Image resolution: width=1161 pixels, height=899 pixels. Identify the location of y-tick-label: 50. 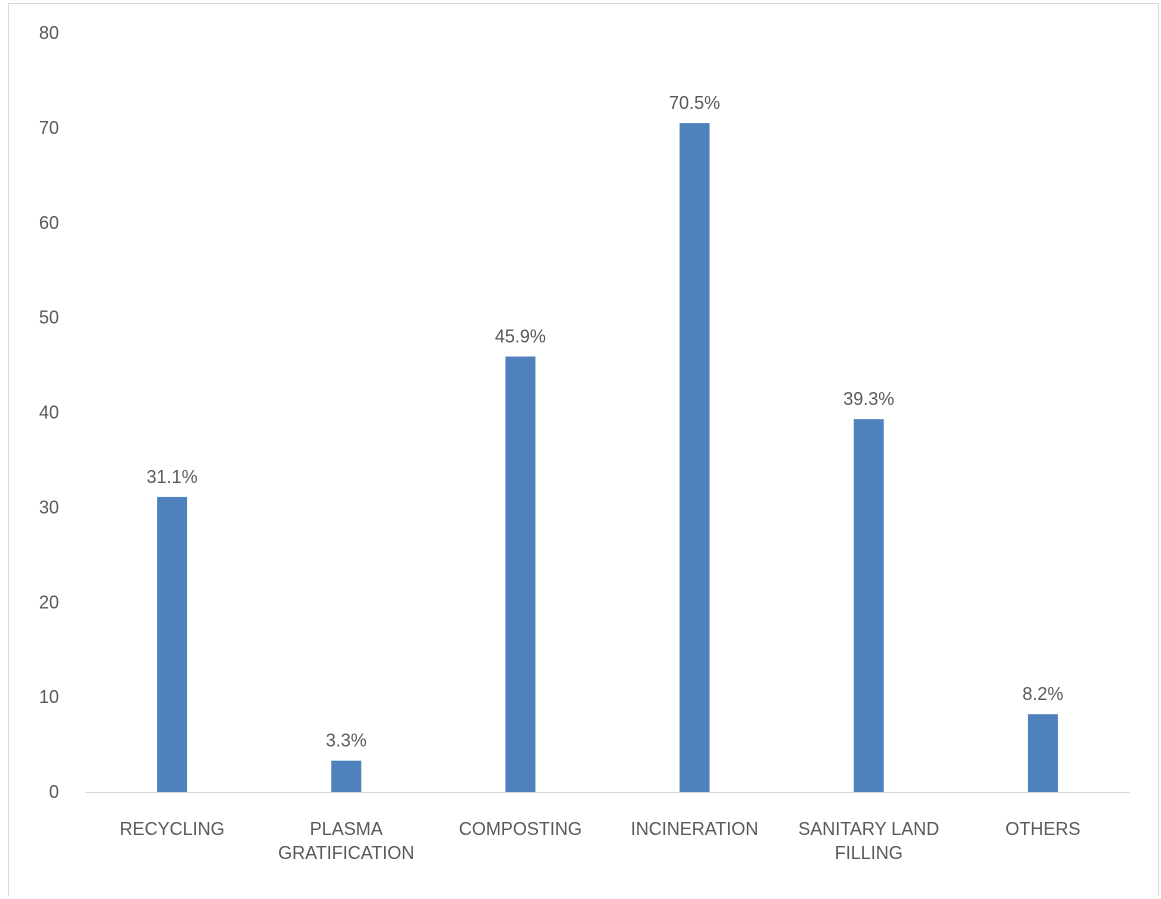
(49, 318).